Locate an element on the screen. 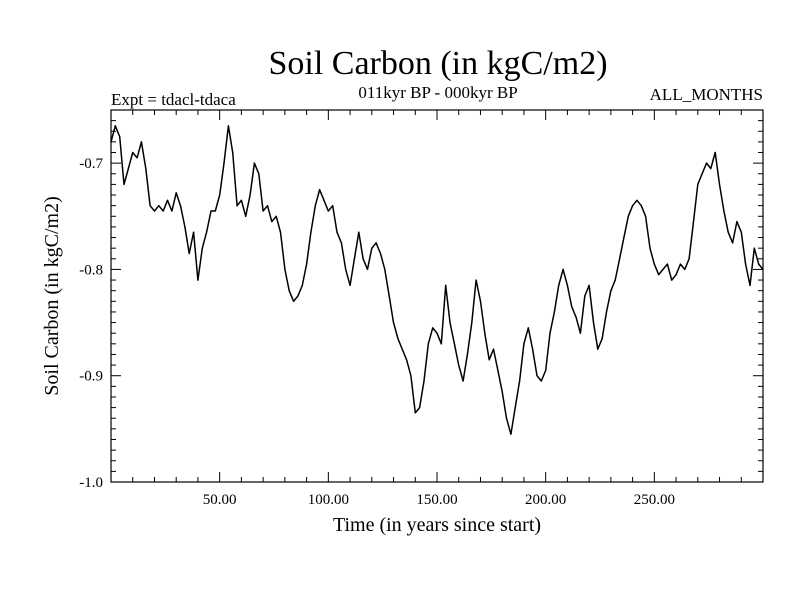 This screenshot has height=600, width=800. x-tick-label: 50.00 is located at coordinates (220, 500).